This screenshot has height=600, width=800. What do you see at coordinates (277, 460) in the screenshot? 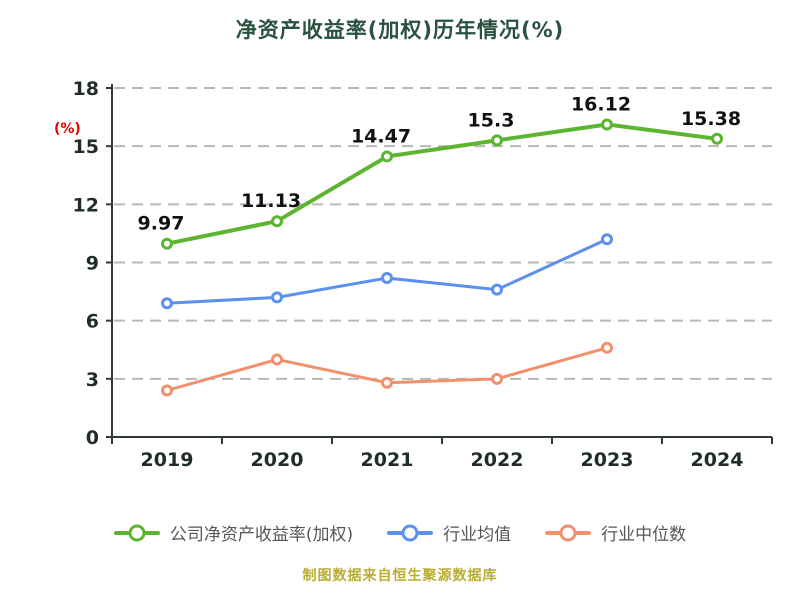
I see `svg-text: 2020` at bounding box center [277, 460].